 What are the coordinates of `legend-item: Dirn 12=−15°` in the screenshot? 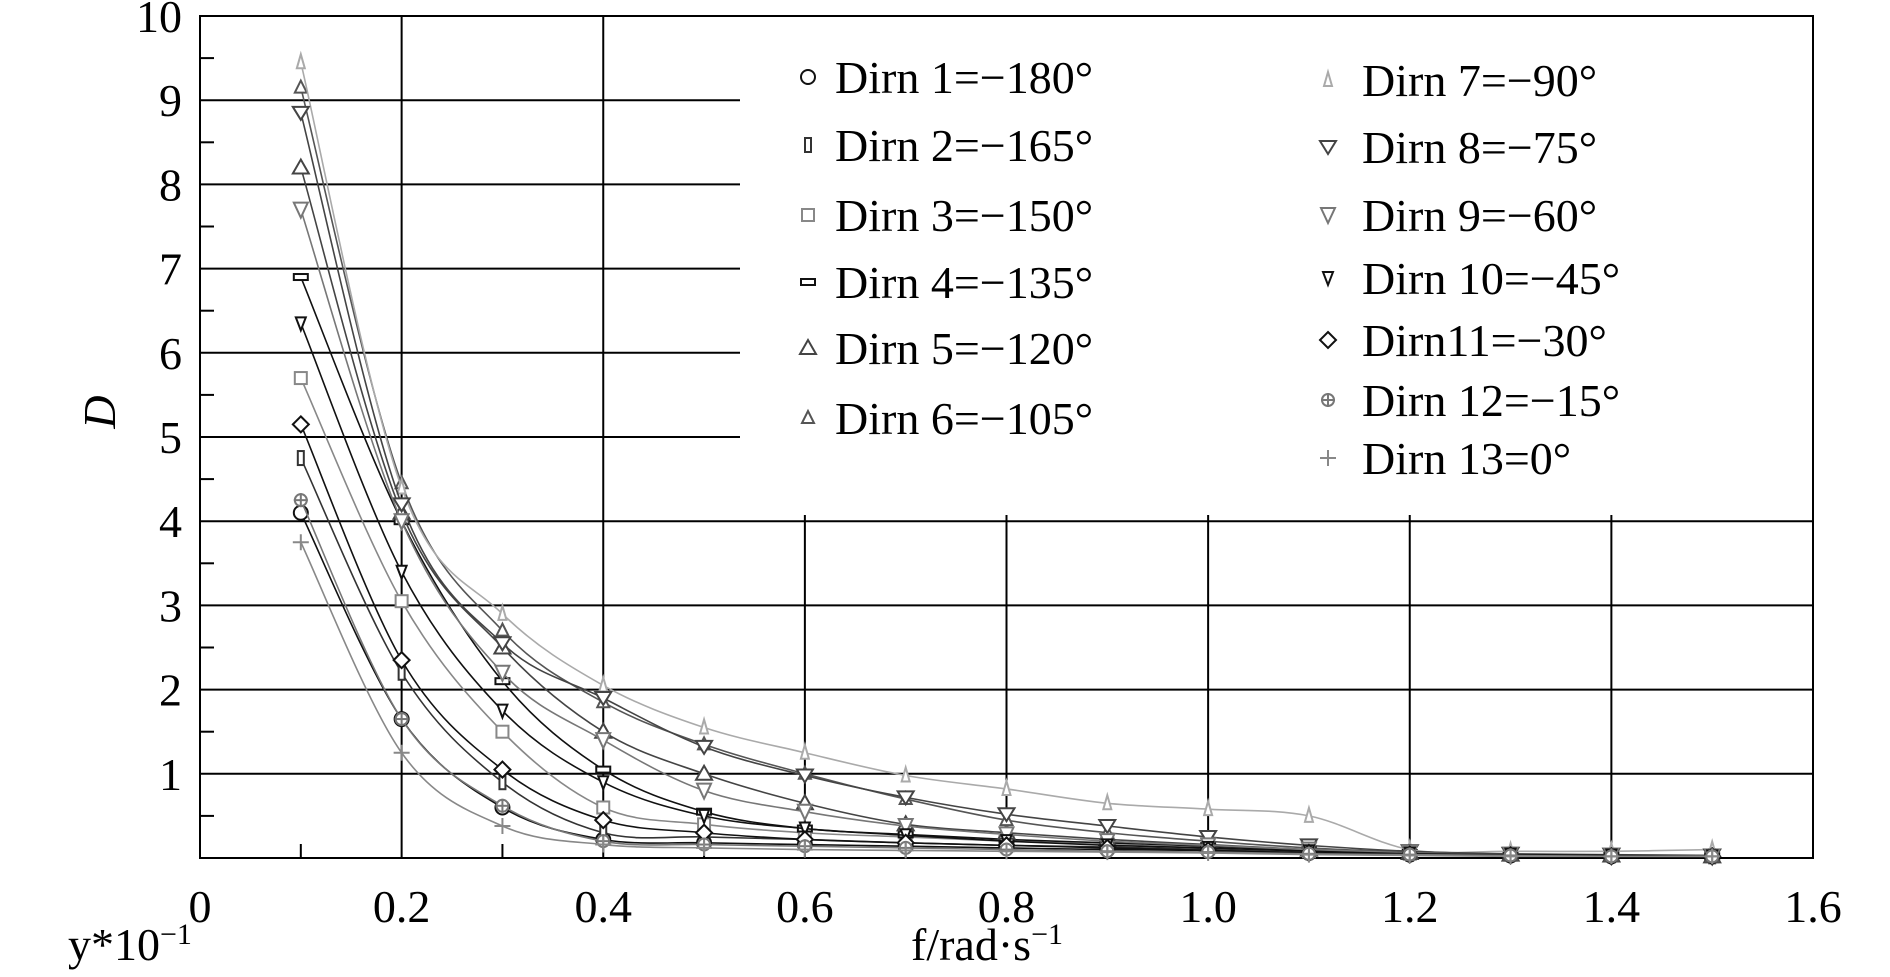 It's located at (1470, 400).